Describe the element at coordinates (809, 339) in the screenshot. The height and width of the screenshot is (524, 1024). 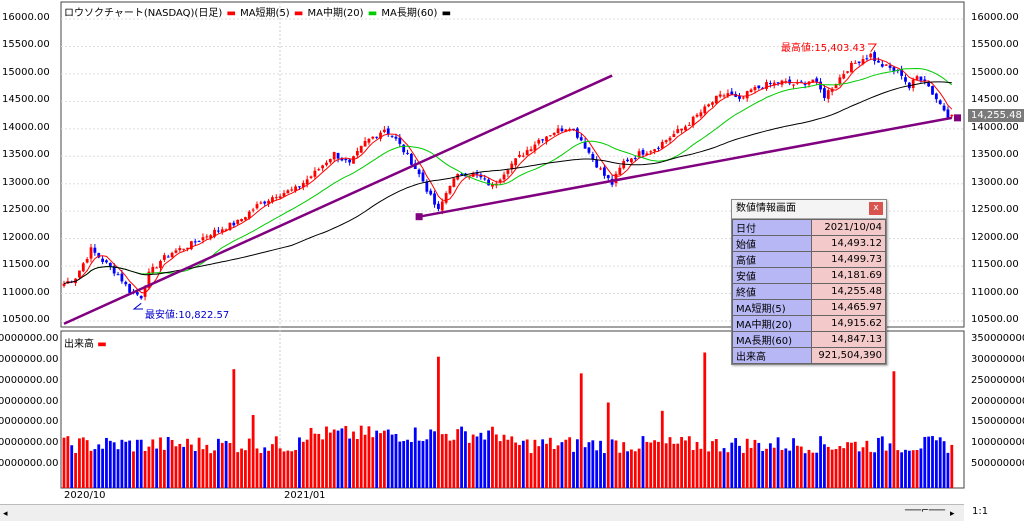
I see `data-window-row: MA長期(60) 14,847.13` at that location.